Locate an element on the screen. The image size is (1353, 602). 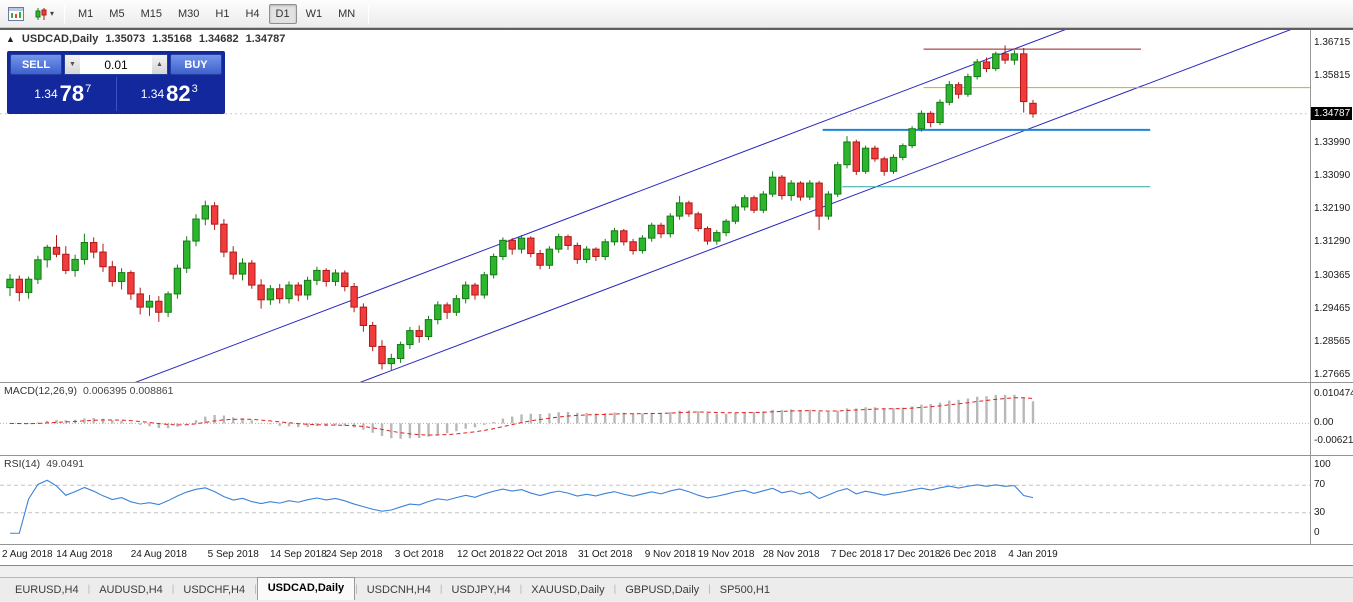
ohlc-high: 1.35168 is located at coordinates (172, 39).